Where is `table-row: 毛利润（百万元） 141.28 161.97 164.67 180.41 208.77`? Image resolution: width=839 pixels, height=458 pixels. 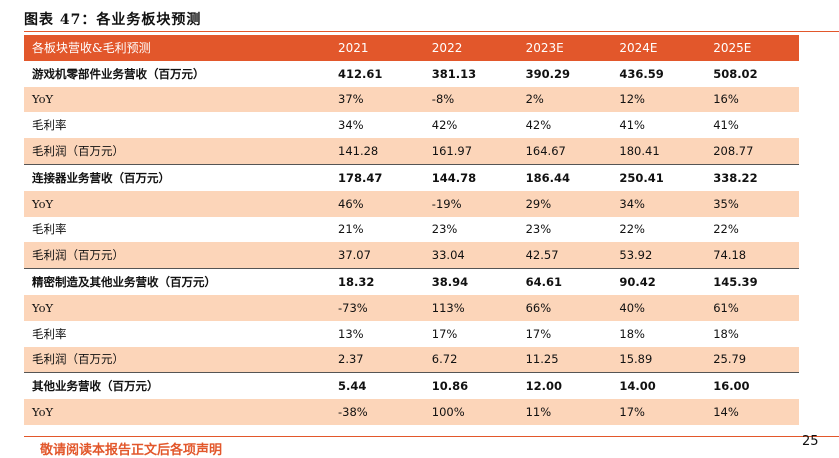 table-row: 毛利润（百万元） 141.28 161.97 164.67 180.41 208.77 is located at coordinates (411, 151).